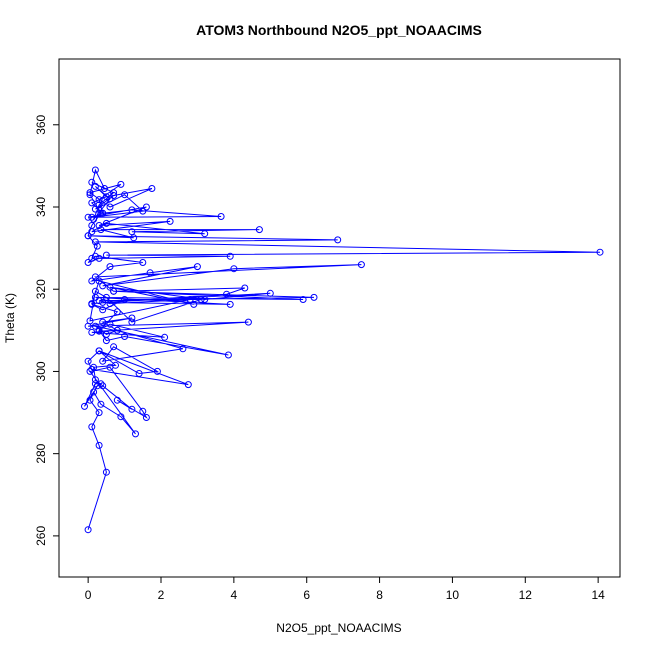  What do you see at coordinates (339, 30) in the screenshot?
I see `chart-title: ATOM3 Northbound N2O5_ppt_NOAACIMS` at bounding box center [339, 30].